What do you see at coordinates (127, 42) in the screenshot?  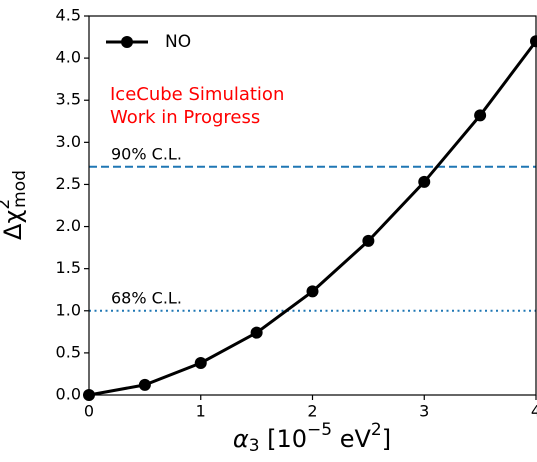 I see `legend-marker` at bounding box center [127, 42].